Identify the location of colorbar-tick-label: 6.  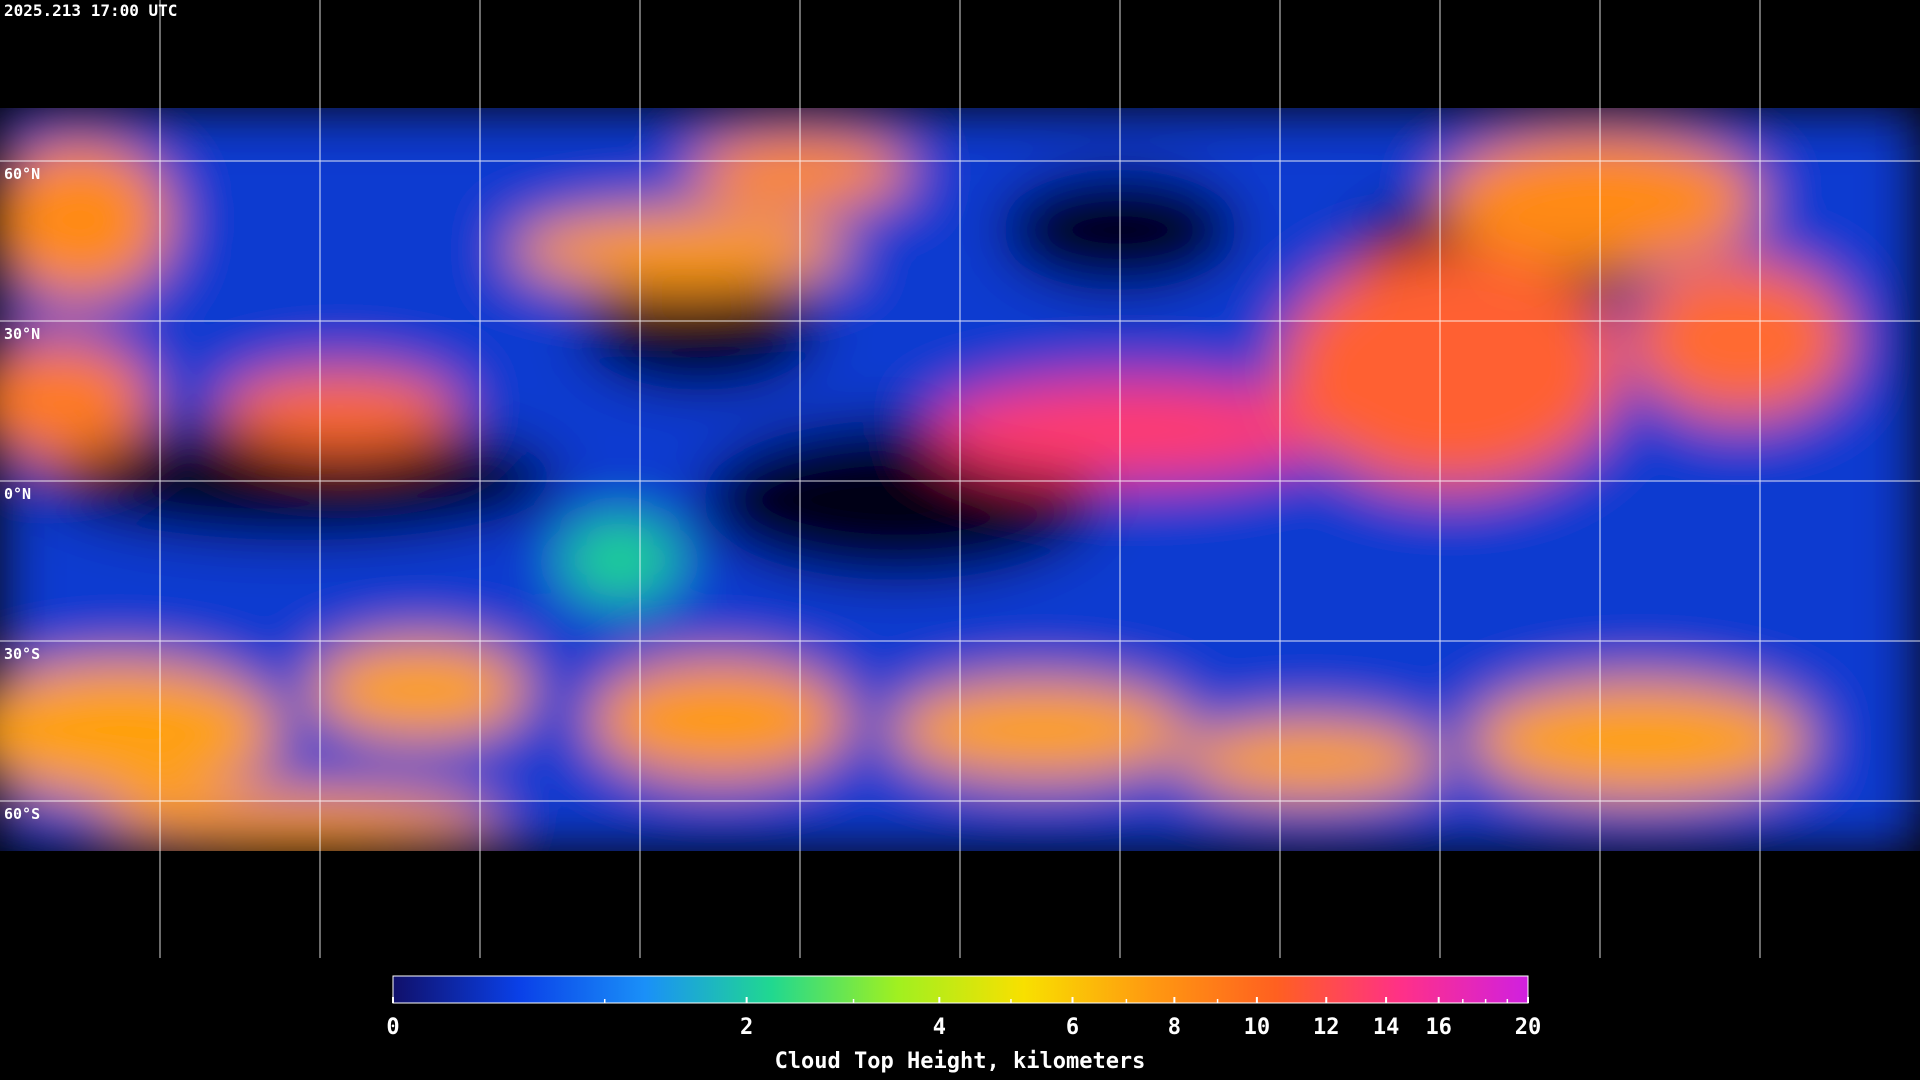
(1072, 1027).